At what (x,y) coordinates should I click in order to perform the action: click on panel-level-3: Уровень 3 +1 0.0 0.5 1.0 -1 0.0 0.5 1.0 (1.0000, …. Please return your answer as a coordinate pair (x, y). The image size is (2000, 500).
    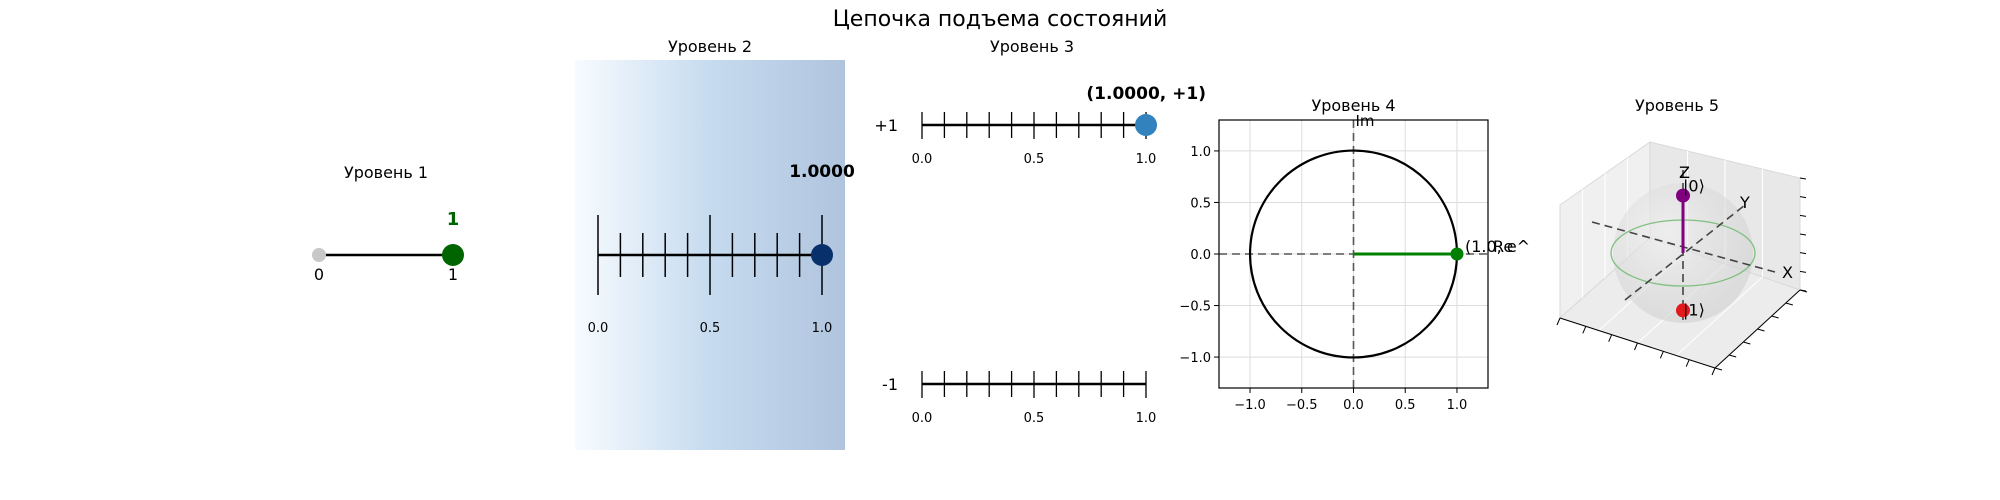
    Looking at the image, I should click on (1040, 231).